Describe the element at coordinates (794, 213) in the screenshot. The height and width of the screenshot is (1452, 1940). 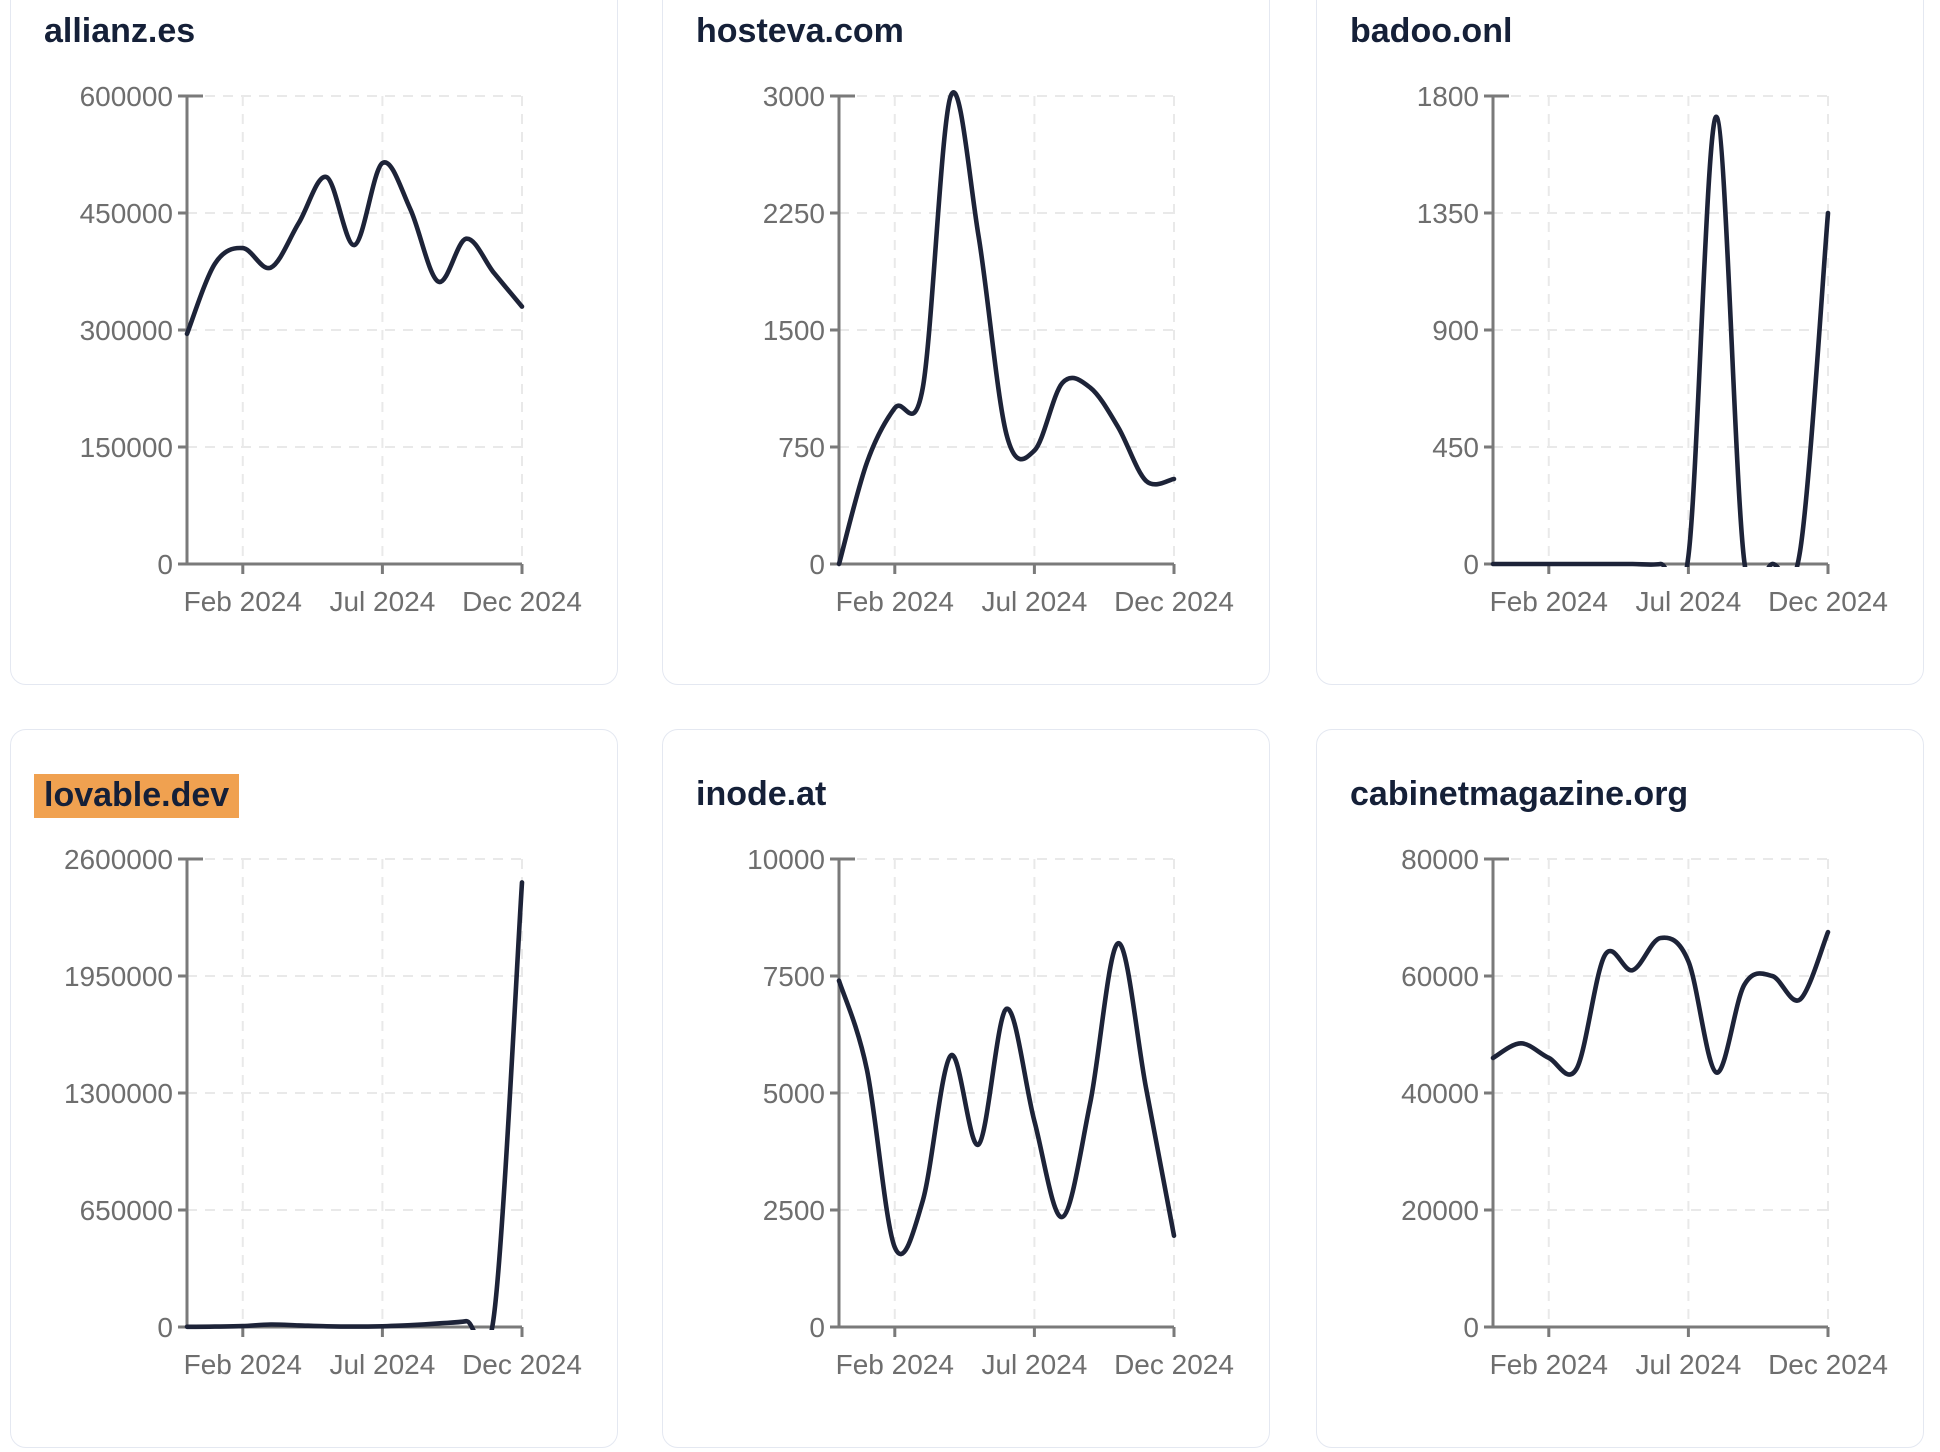
I see `y-tick-label: 2250` at that location.